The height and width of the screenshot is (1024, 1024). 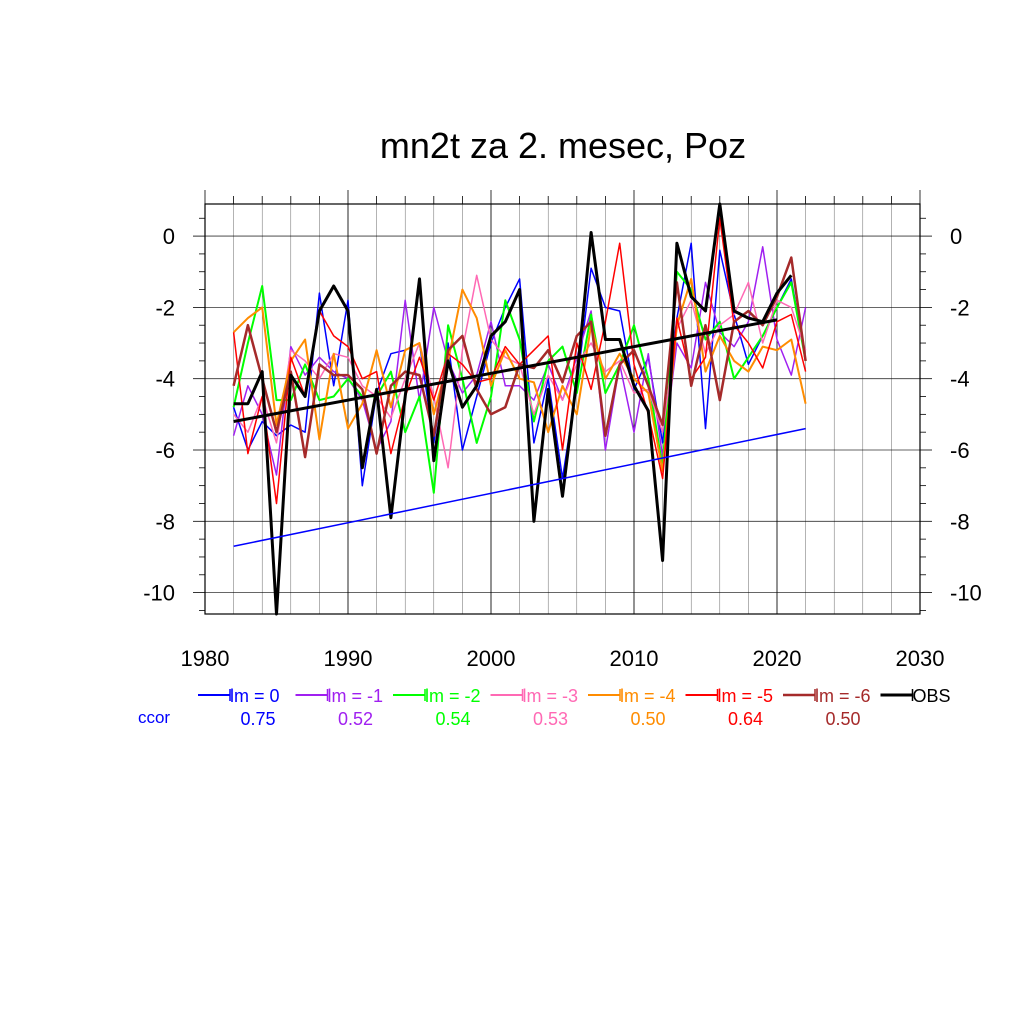 What do you see at coordinates (255, 696) in the screenshot?
I see `legend-label-0: lm = 0` at bounding box center [255, 696].